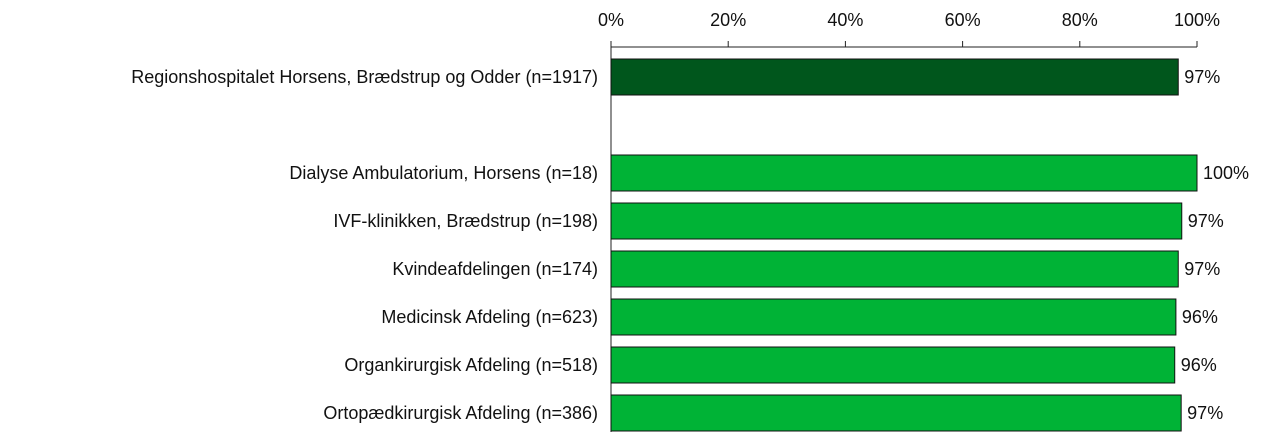  Describe the element at coordinates (728, 20) in the screenshot. I see `x-tick-label: 20%` at that location.